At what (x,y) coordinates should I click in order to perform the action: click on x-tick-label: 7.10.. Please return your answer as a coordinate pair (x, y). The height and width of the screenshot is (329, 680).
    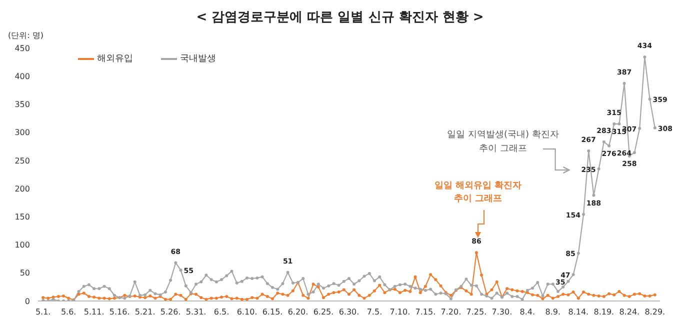
    Looking at the image, I should click on (400, 312).